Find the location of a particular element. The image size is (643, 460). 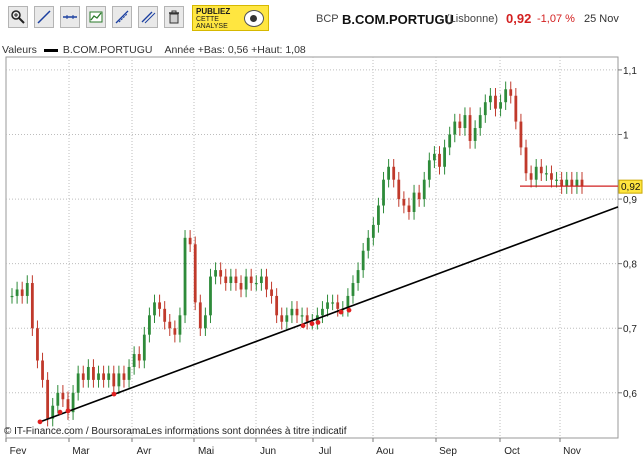

x-tick-label: Jul is located at coordinates (325, 451).